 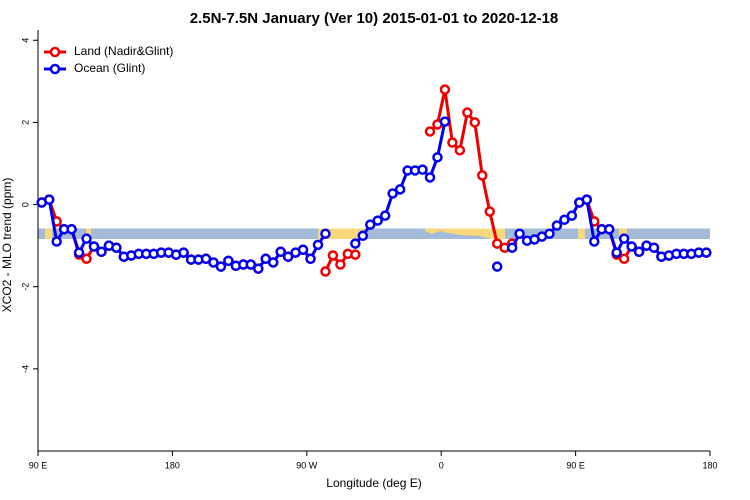 I want to click on y-axis-label: XCO2 - MLO trend (ppm), so click(x=7, y=245).